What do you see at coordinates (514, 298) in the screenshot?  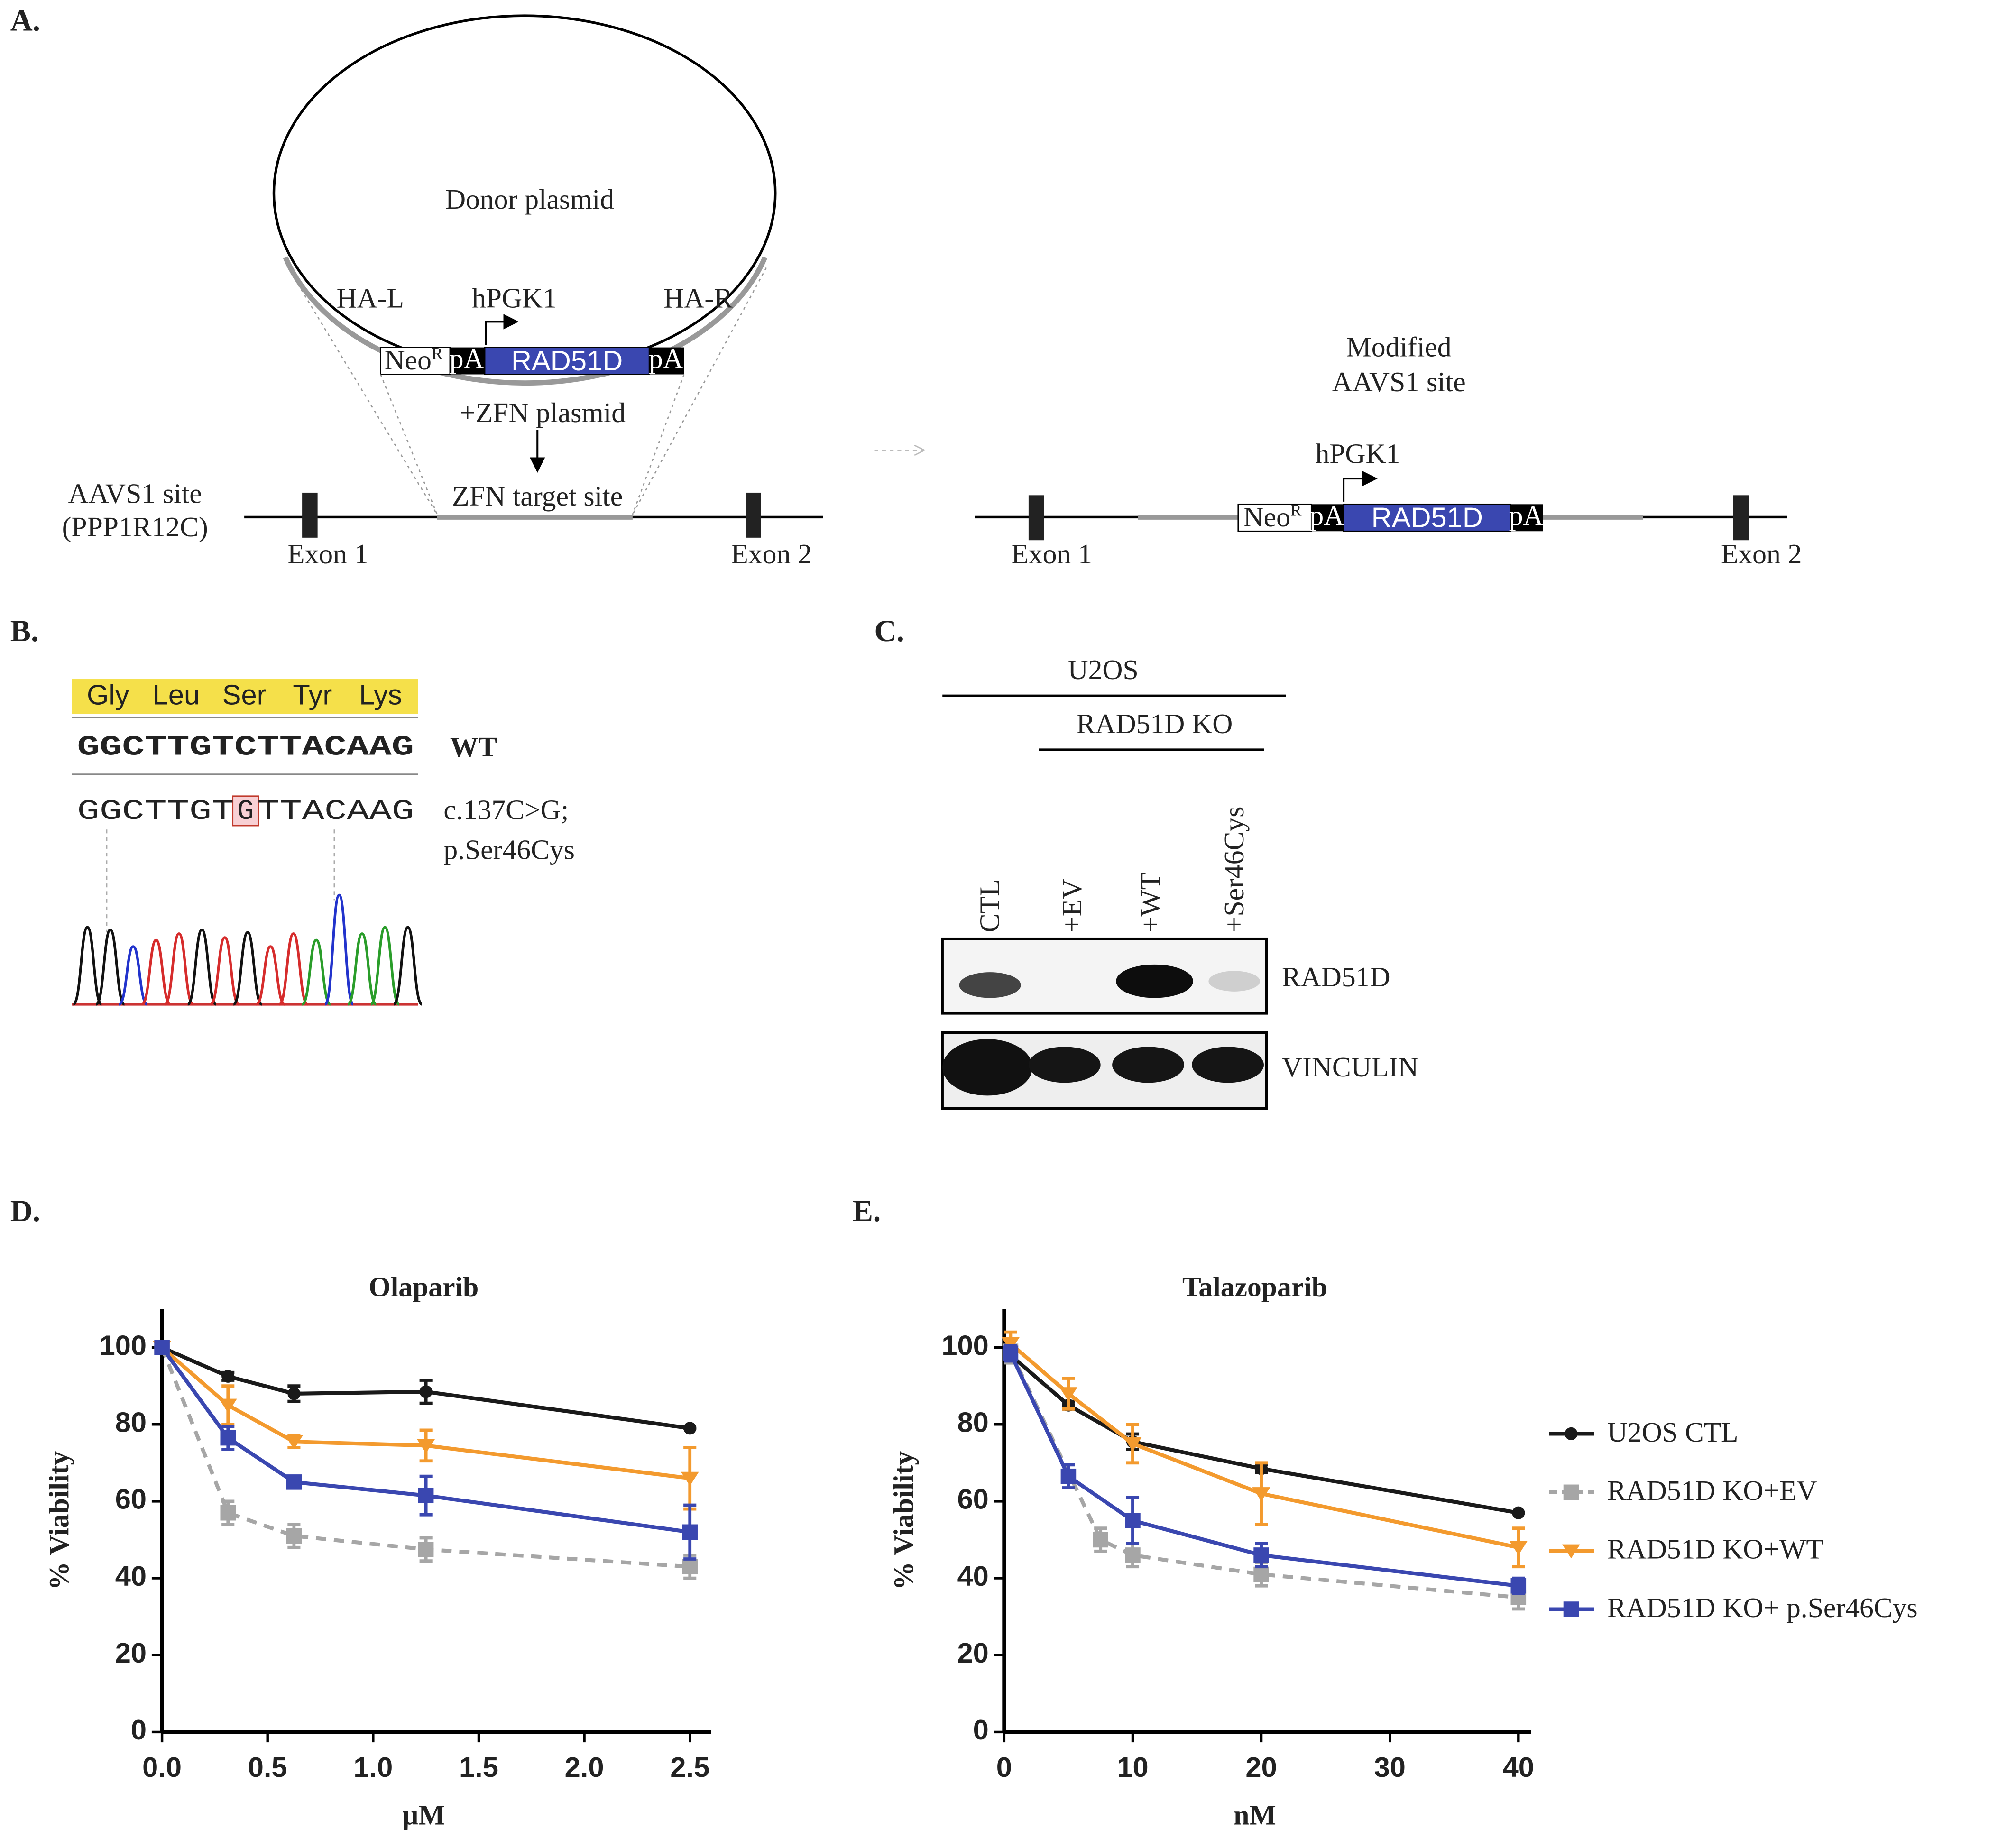 I see `promoter: hPGK1` at bounding box center [514, 298].